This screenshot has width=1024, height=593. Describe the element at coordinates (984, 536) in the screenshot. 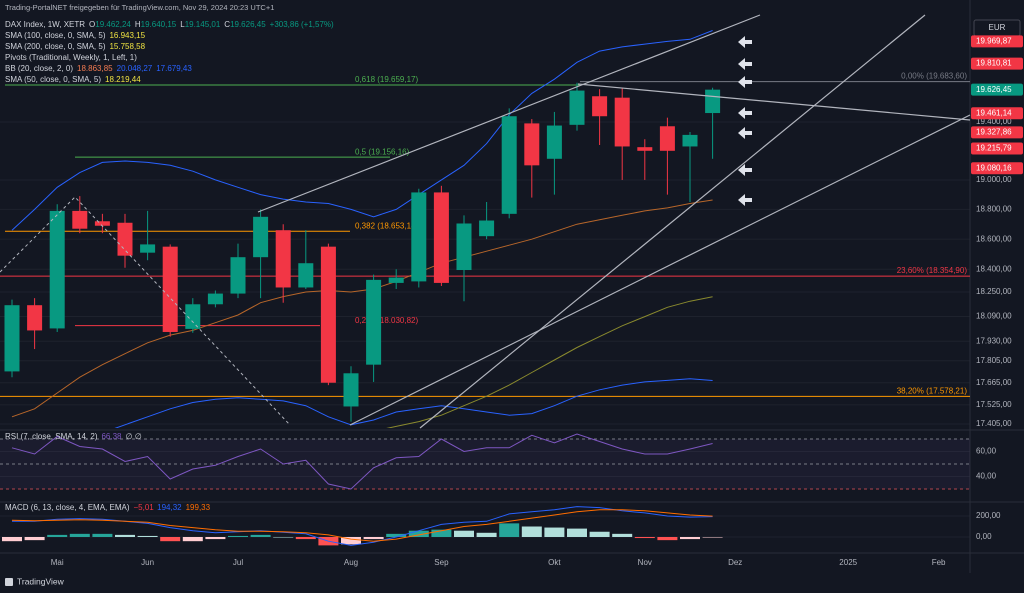

I see `y-tick-label: 0,00` at that location.